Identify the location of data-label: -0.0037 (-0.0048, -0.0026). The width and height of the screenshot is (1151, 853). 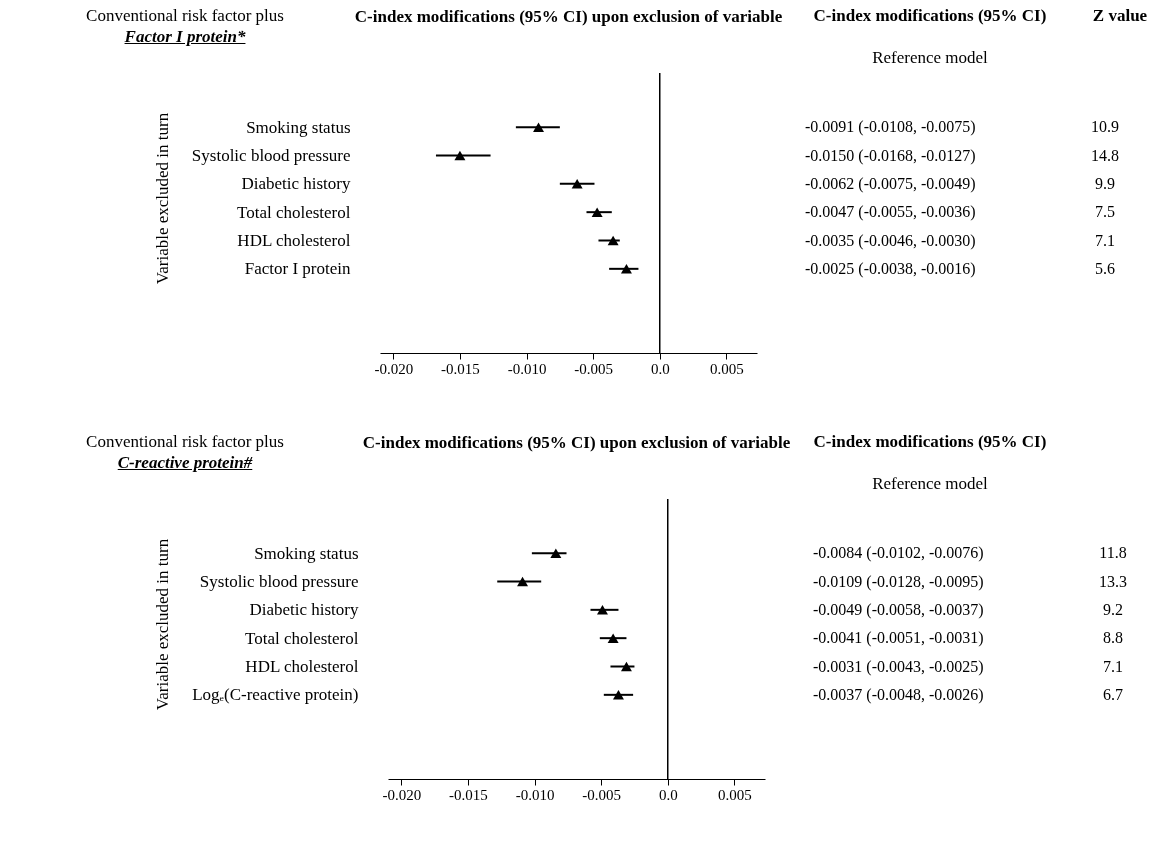
(898, 694).